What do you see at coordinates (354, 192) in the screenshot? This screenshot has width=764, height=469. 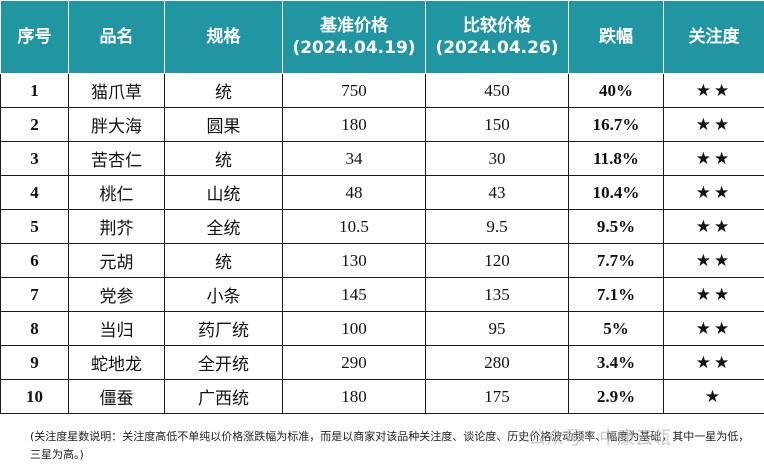 I see `cell-base-price: 48` at bounding box center [354, 192].